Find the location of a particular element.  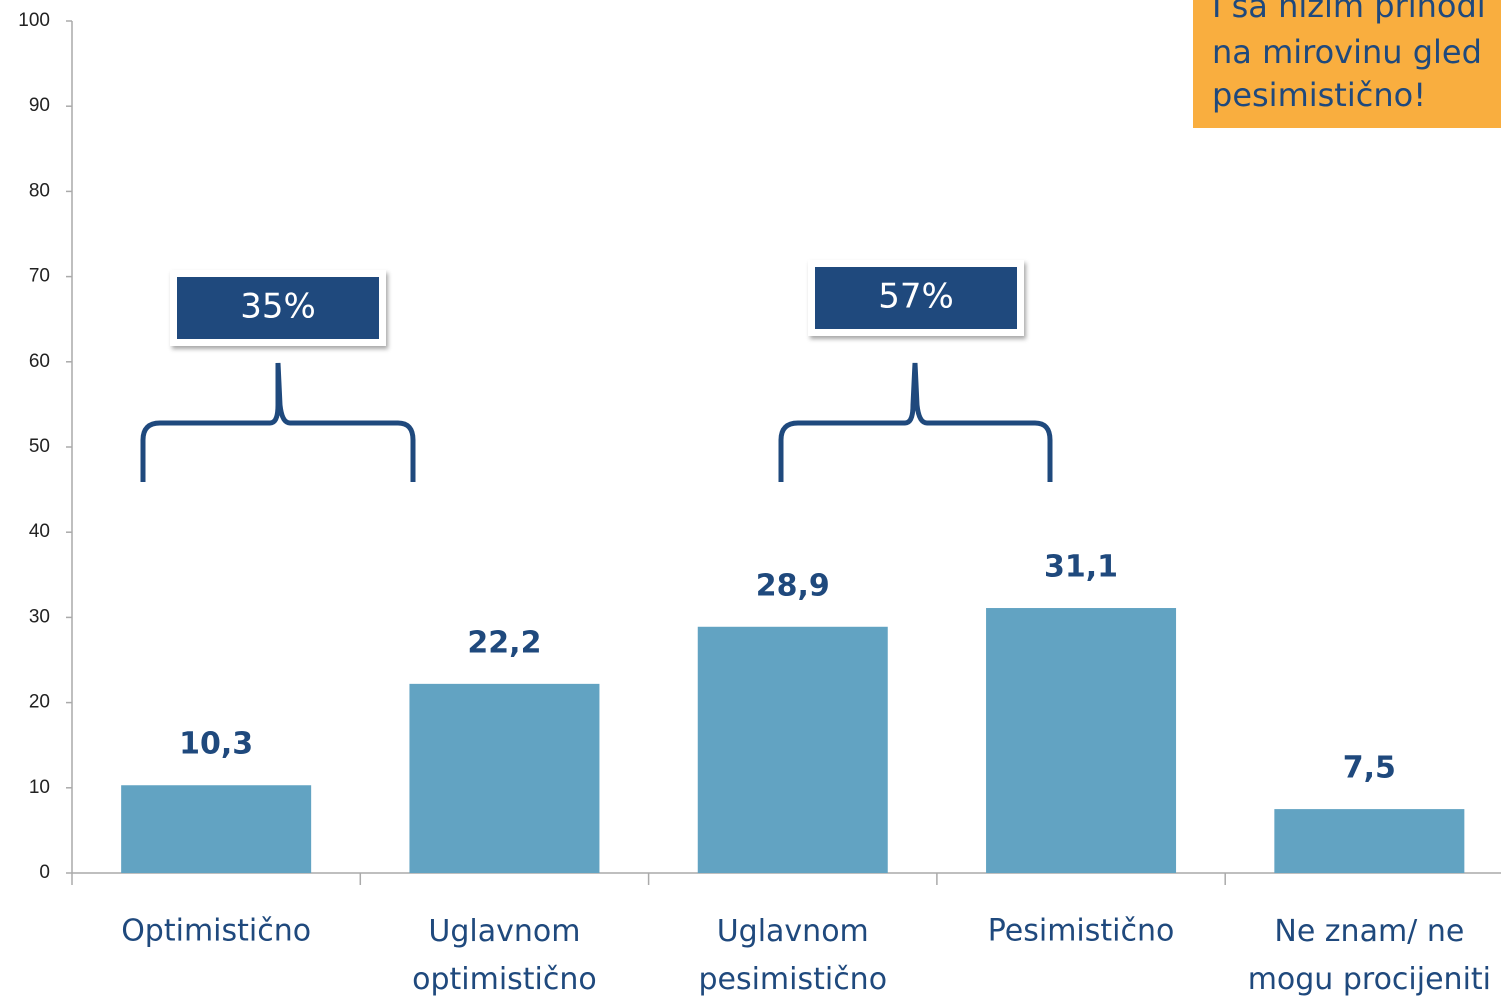

y-tick-label: 70 is located at coordinates (39, 276).